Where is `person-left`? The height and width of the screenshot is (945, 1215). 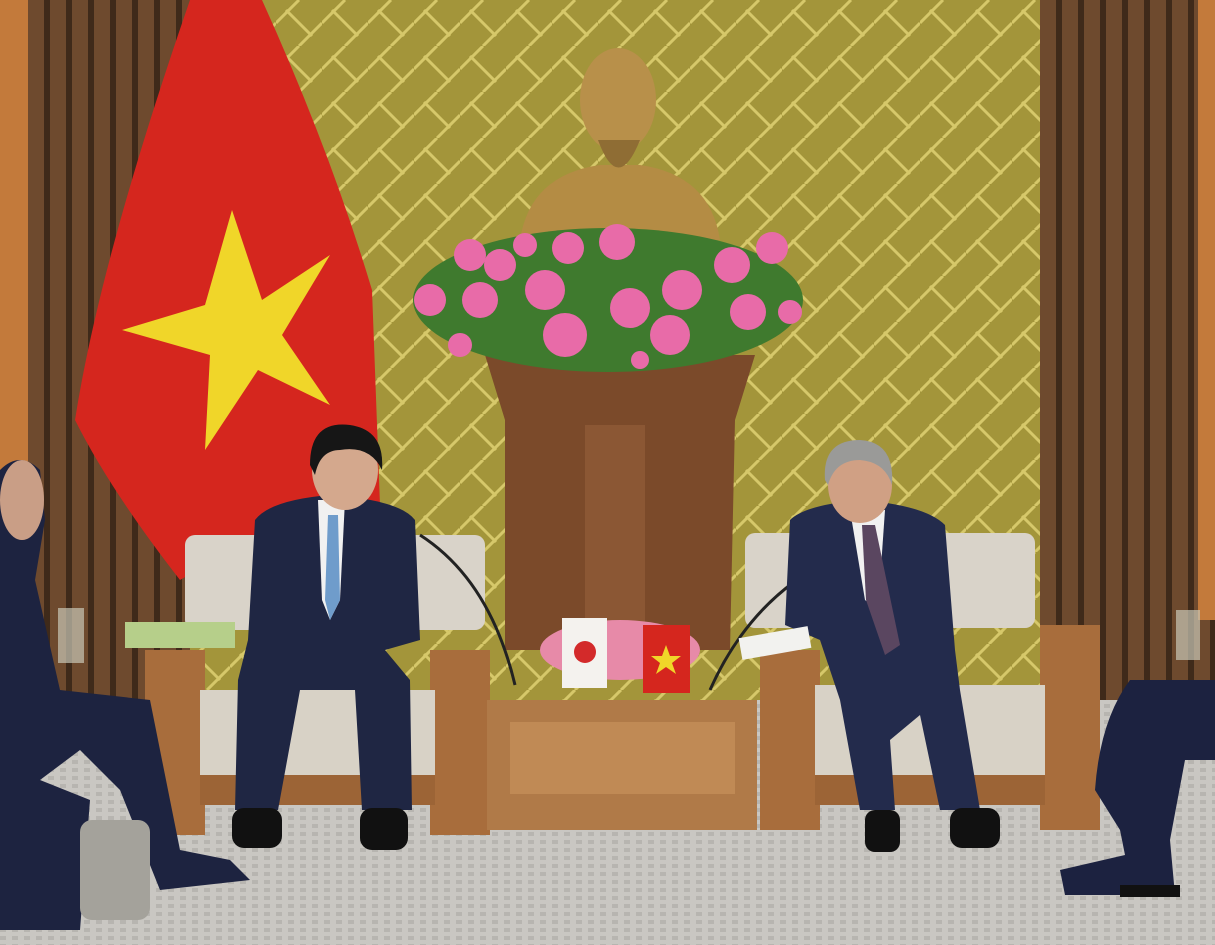 person-left is located at coordinates (327, 652).